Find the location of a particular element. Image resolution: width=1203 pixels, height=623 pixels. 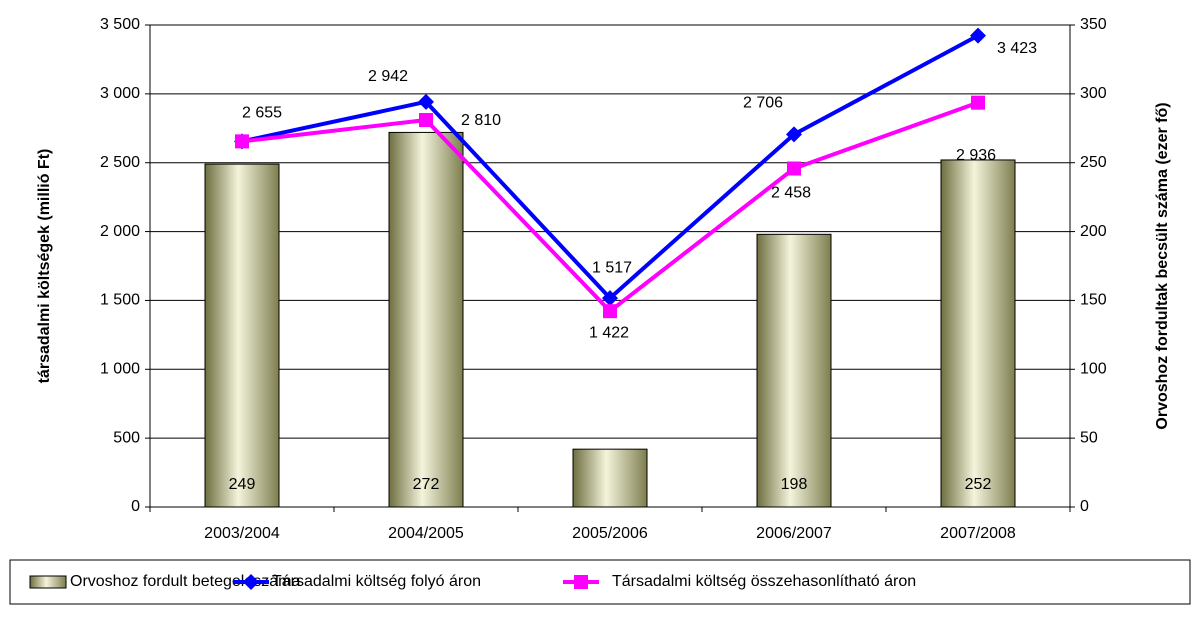

bar-value-label: 272 is located at coordinates (426, 484).